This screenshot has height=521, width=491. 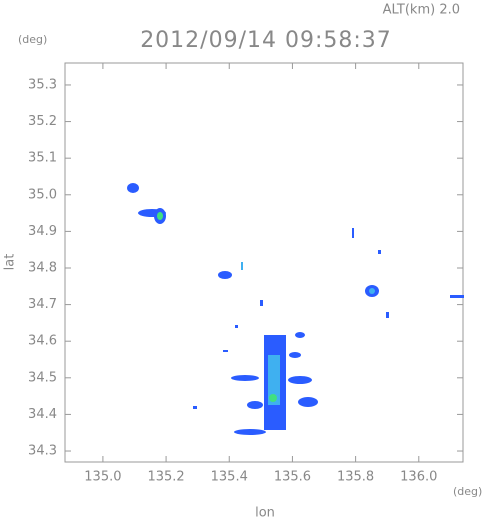 What do you see at coordinates (42, 377) in the screenshot?
I see `y-tick-label: 34.5` at bounding box center [42, 377].